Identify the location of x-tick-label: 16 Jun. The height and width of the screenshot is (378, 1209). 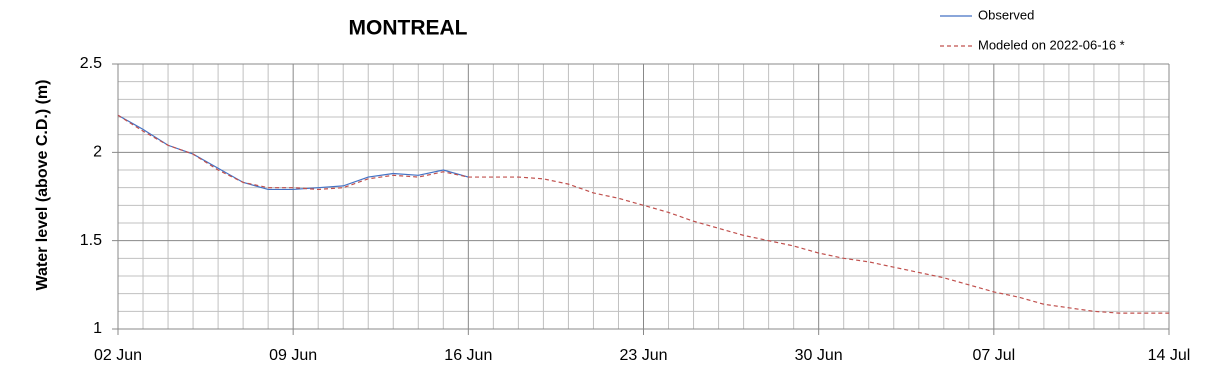
(468, 355).